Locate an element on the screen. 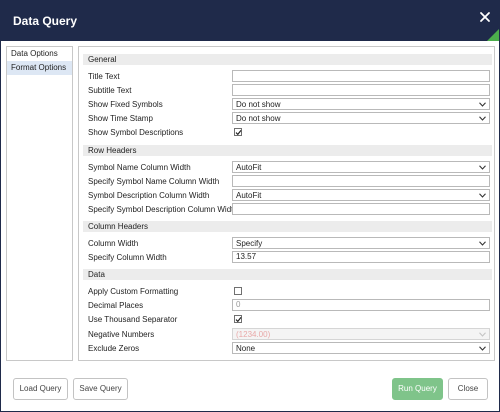  show-symbol-descriptions-label: Show Symbol Descriptions is located at coordinates (136, 132).